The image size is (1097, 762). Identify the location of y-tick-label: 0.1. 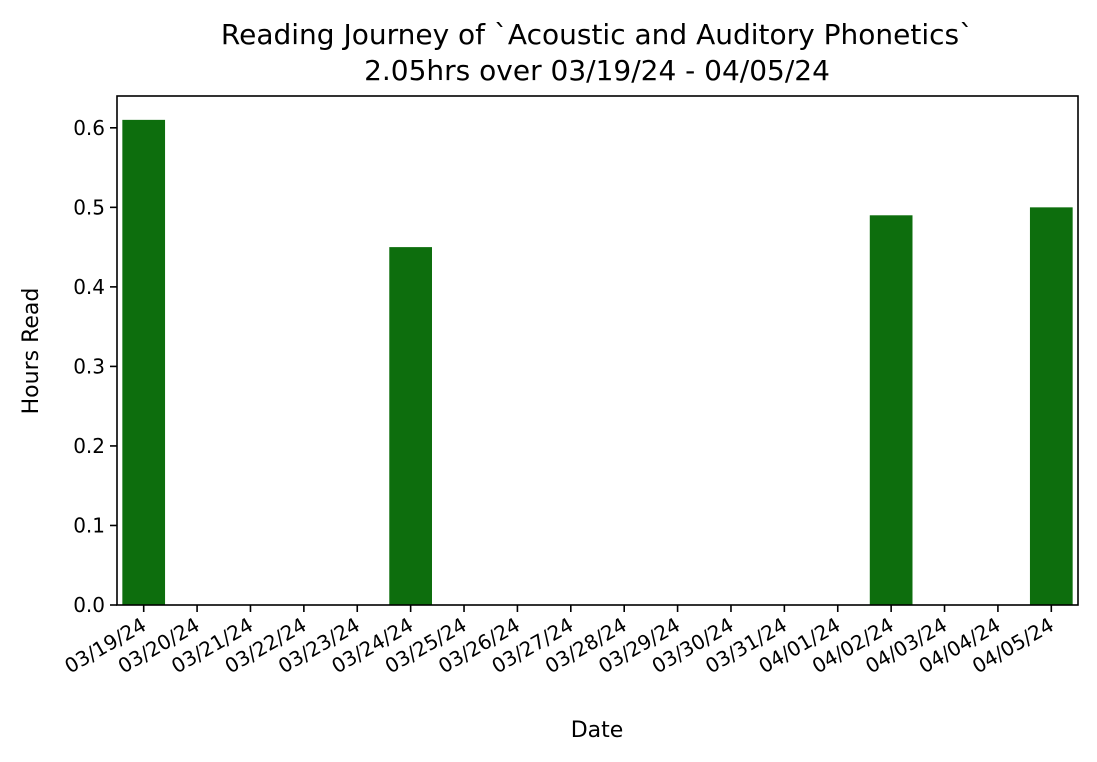
(89, 525).